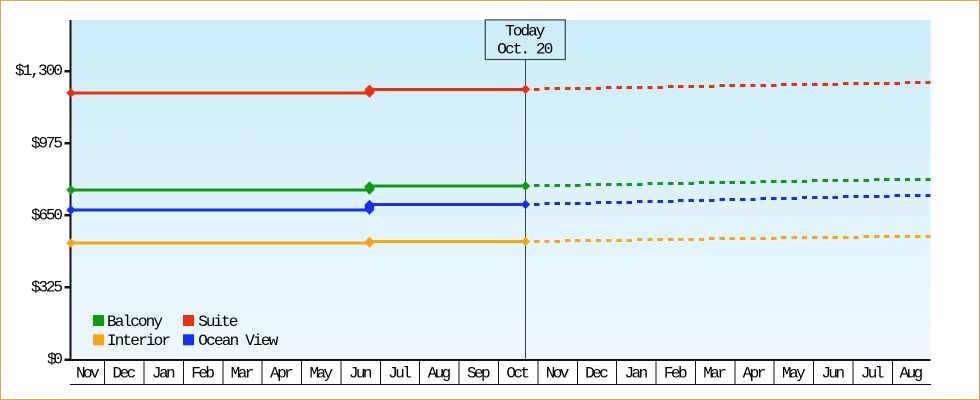 The width and height of the screenshot is (980, 400). Describe the element at coordinates (525, 50) in the screenshot. I see `svg-text: Oct. 20` at that location.